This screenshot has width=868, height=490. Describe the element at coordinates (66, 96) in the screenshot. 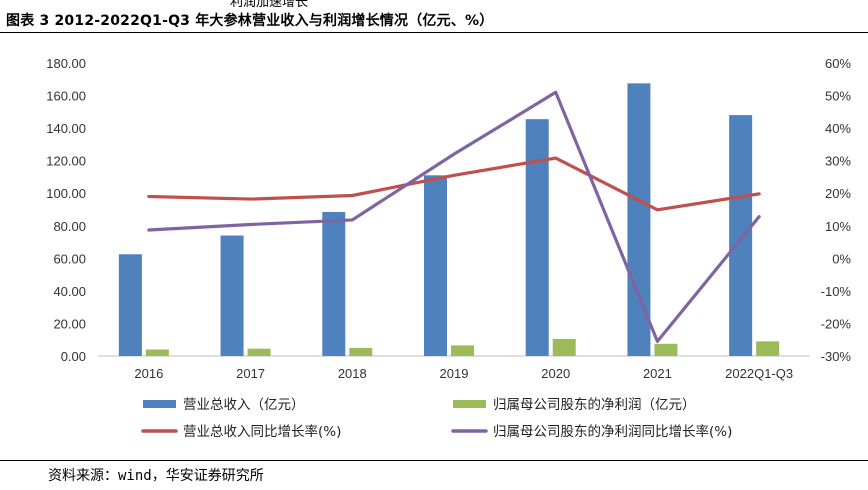

I see `left-tick-label: 160.00` at that location.